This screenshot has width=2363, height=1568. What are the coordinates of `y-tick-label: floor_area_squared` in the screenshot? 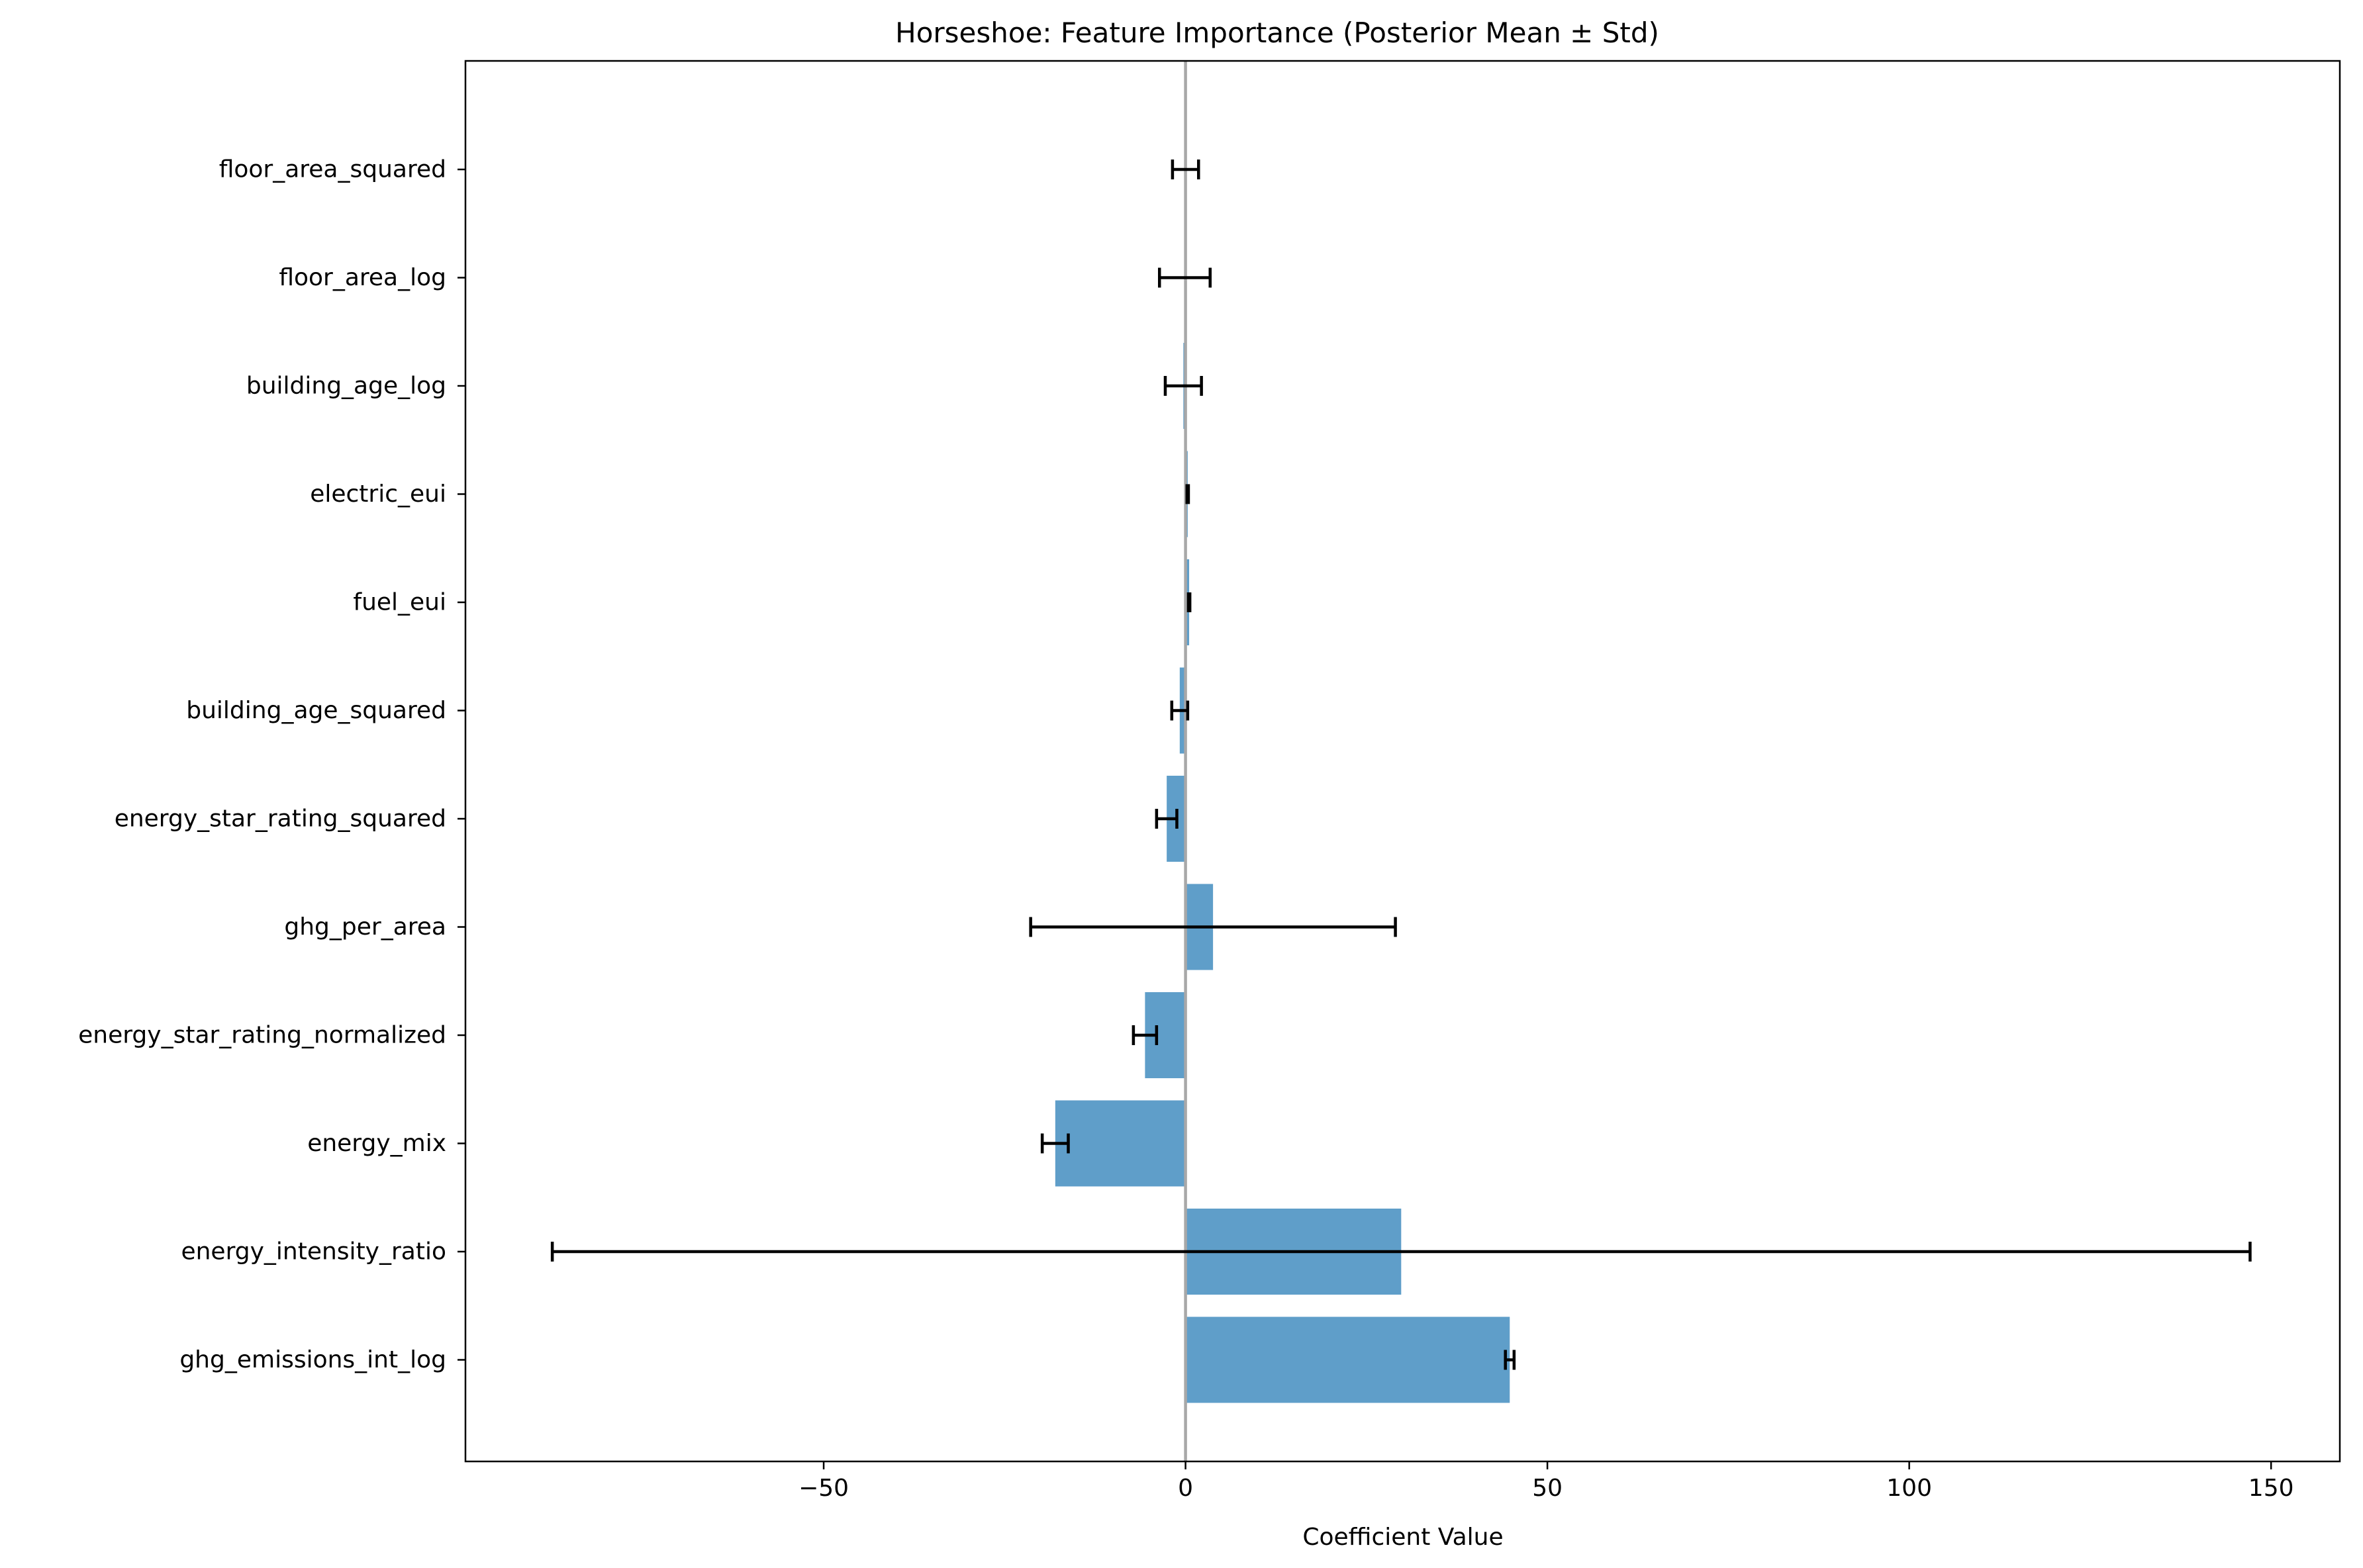 It's located at (332, 169).